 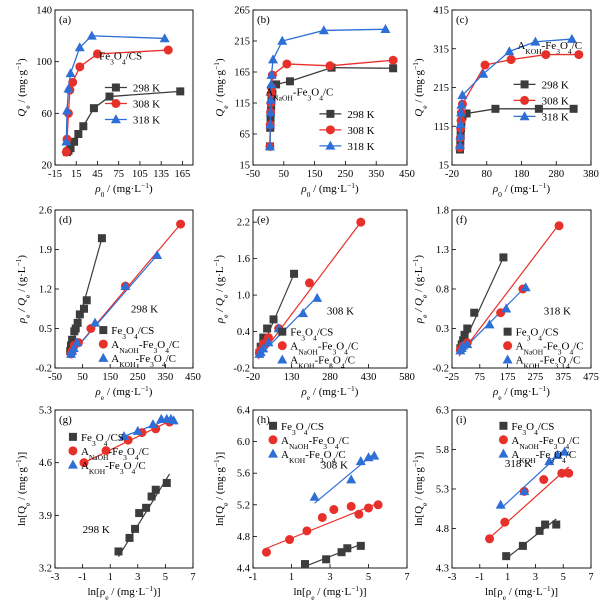 I want to click on legend-title-part: NaOH, so click(x=283, y=97).